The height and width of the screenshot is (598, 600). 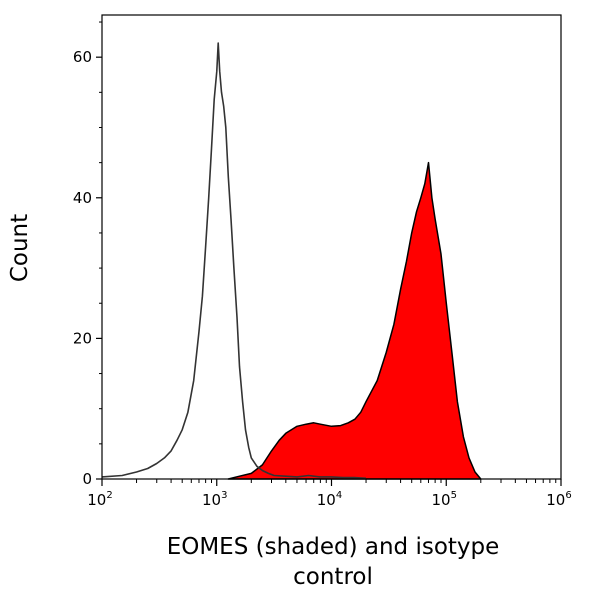 What do you see at coordinates (99, 499) in the screenshot?
I see `x-tick-label: 10²` at bounding box center [99, 499].